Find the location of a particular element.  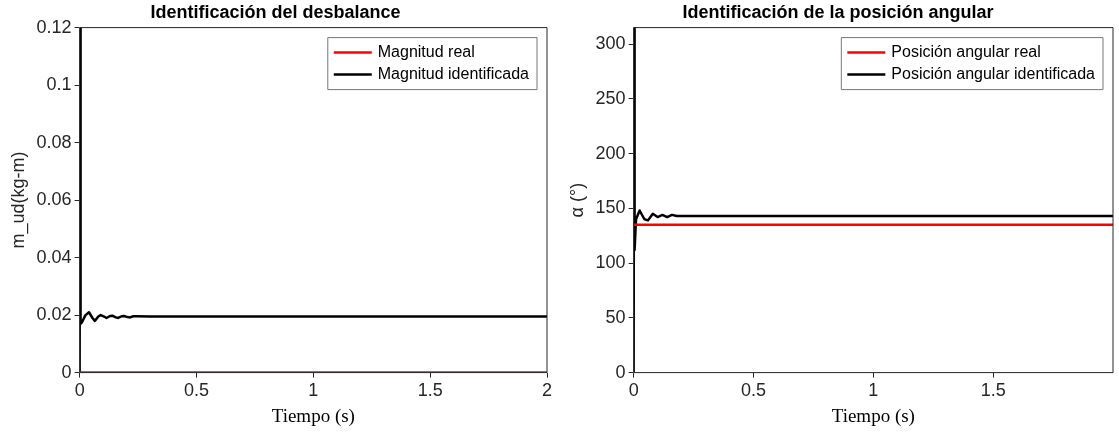

y-tick-label: 0.02 is located at coordinates (54, 314).